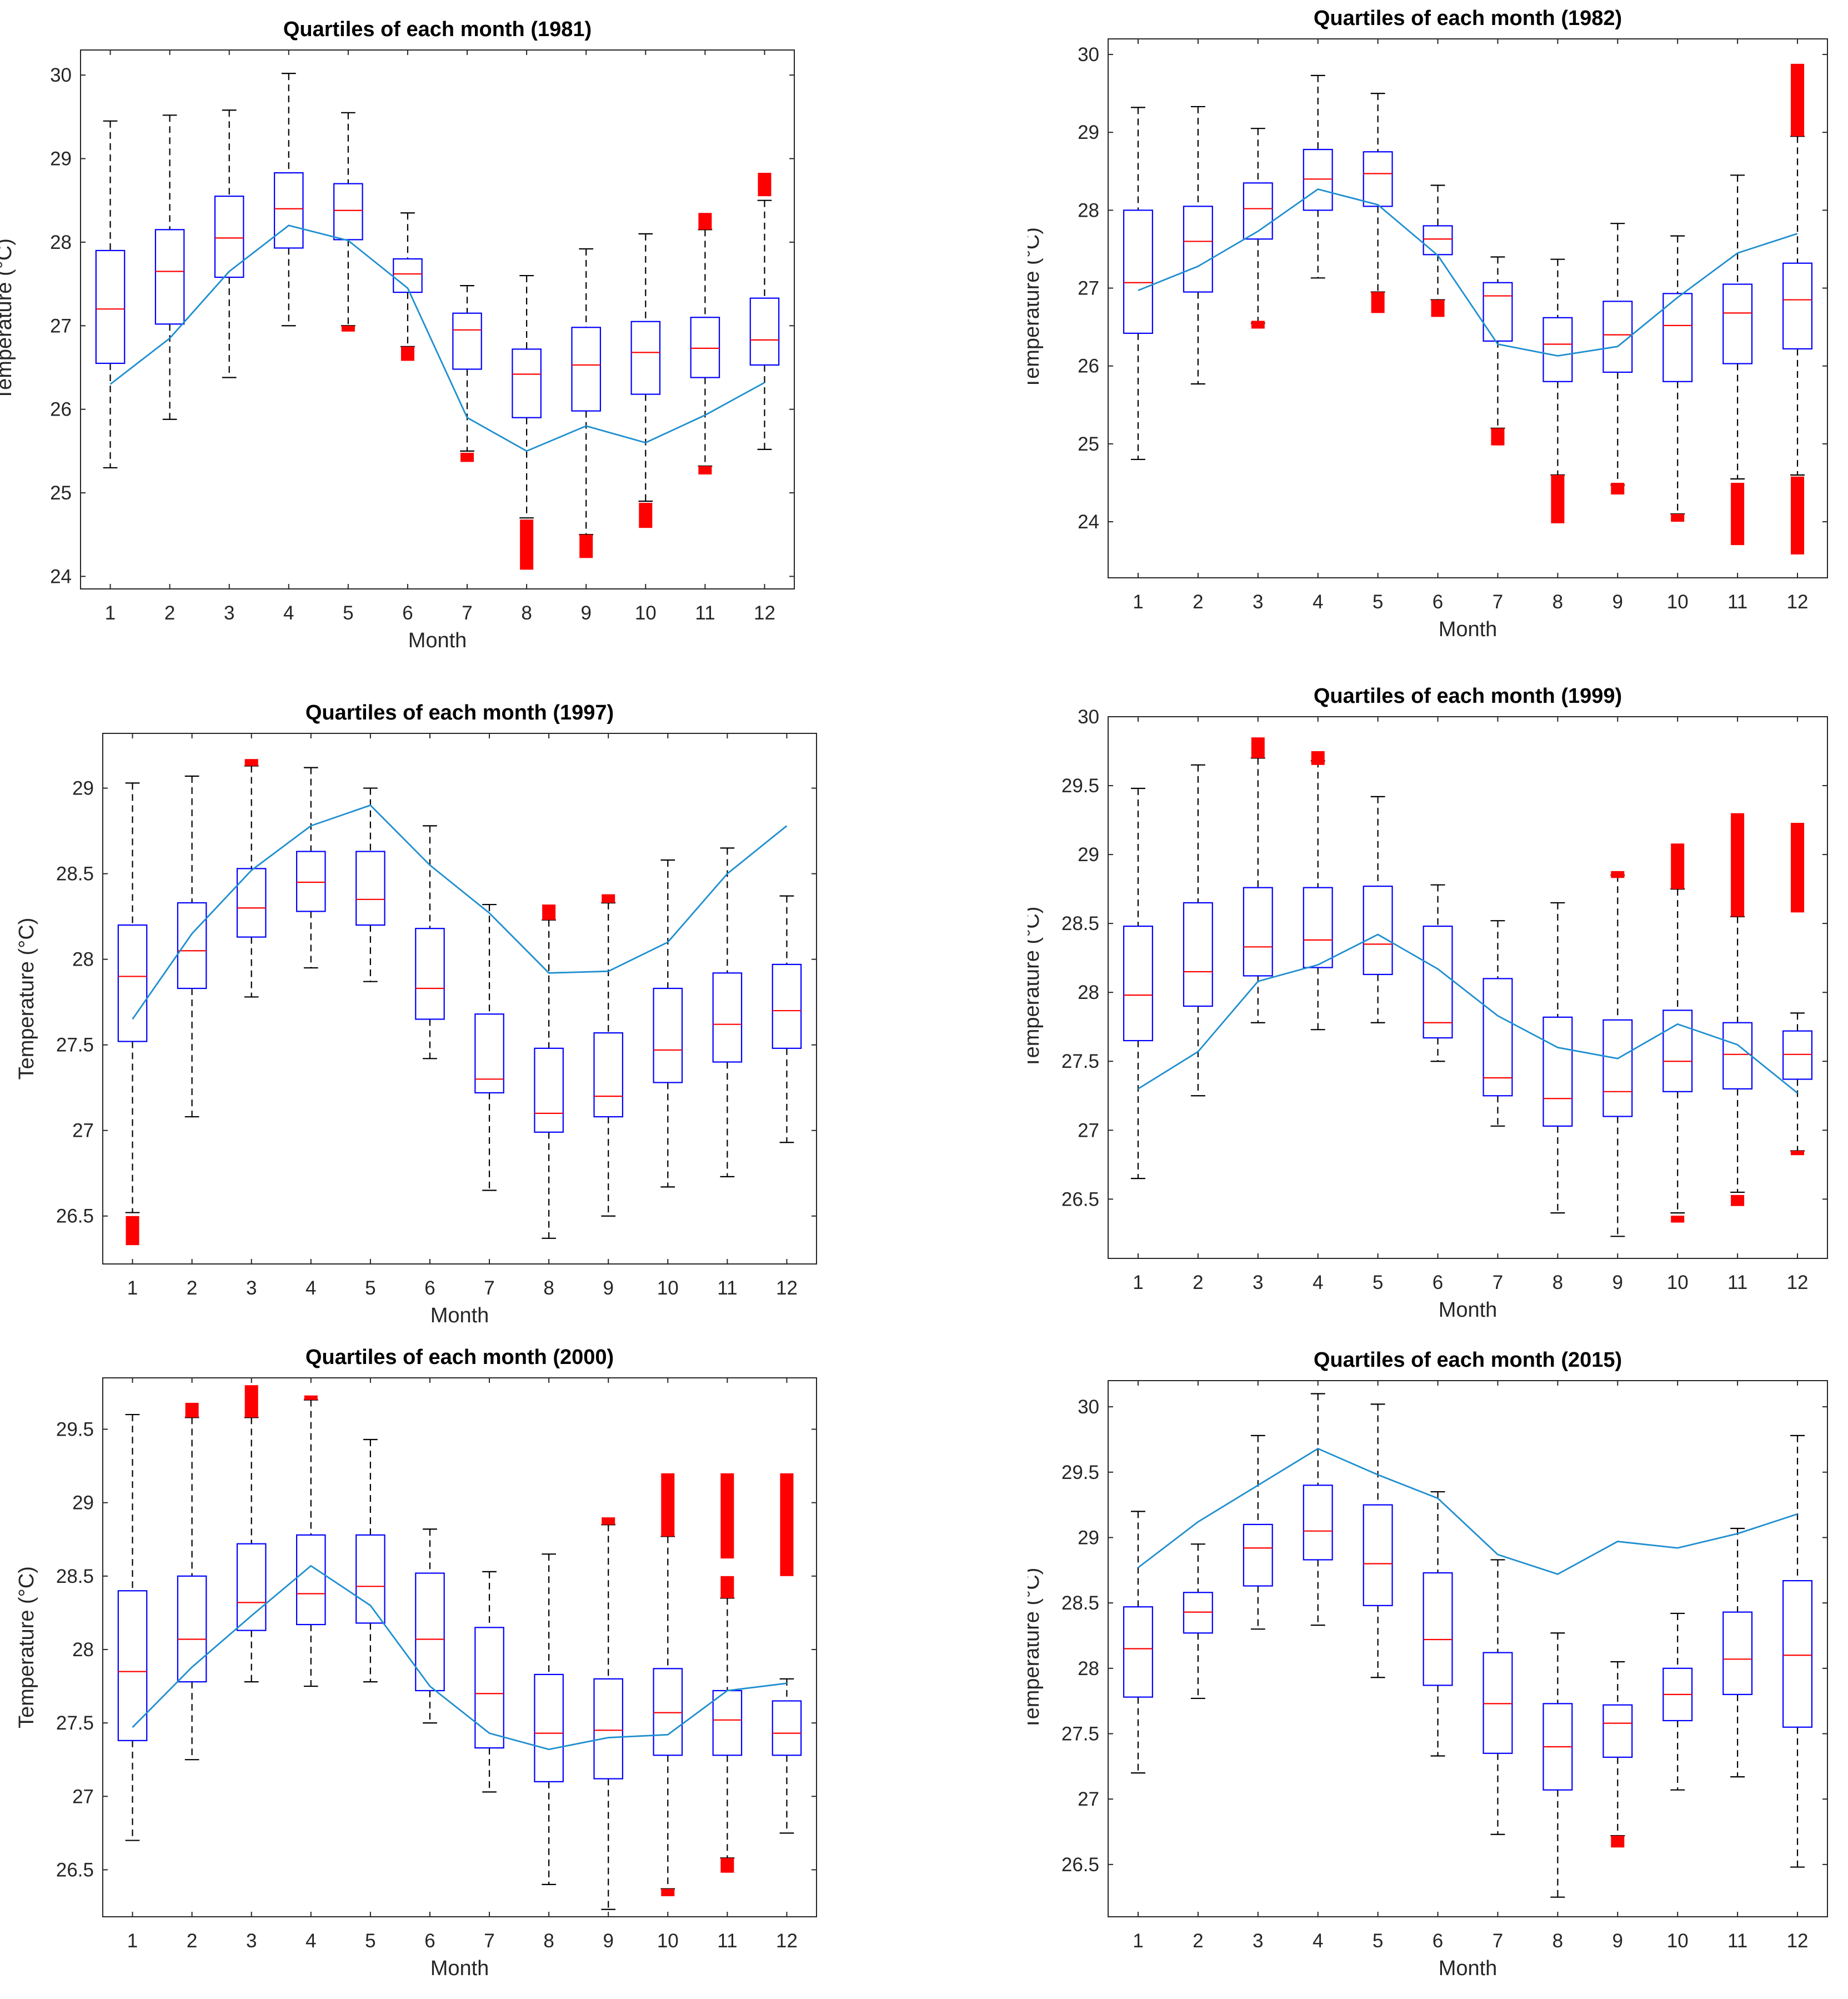 Image resolution: width=1848 pixels, height=1999 pixels. What do you see at coordinates (1378, 1283) in the screenshot?
I see `x-tick-label: 5` at bounding box center [1378, 1283].